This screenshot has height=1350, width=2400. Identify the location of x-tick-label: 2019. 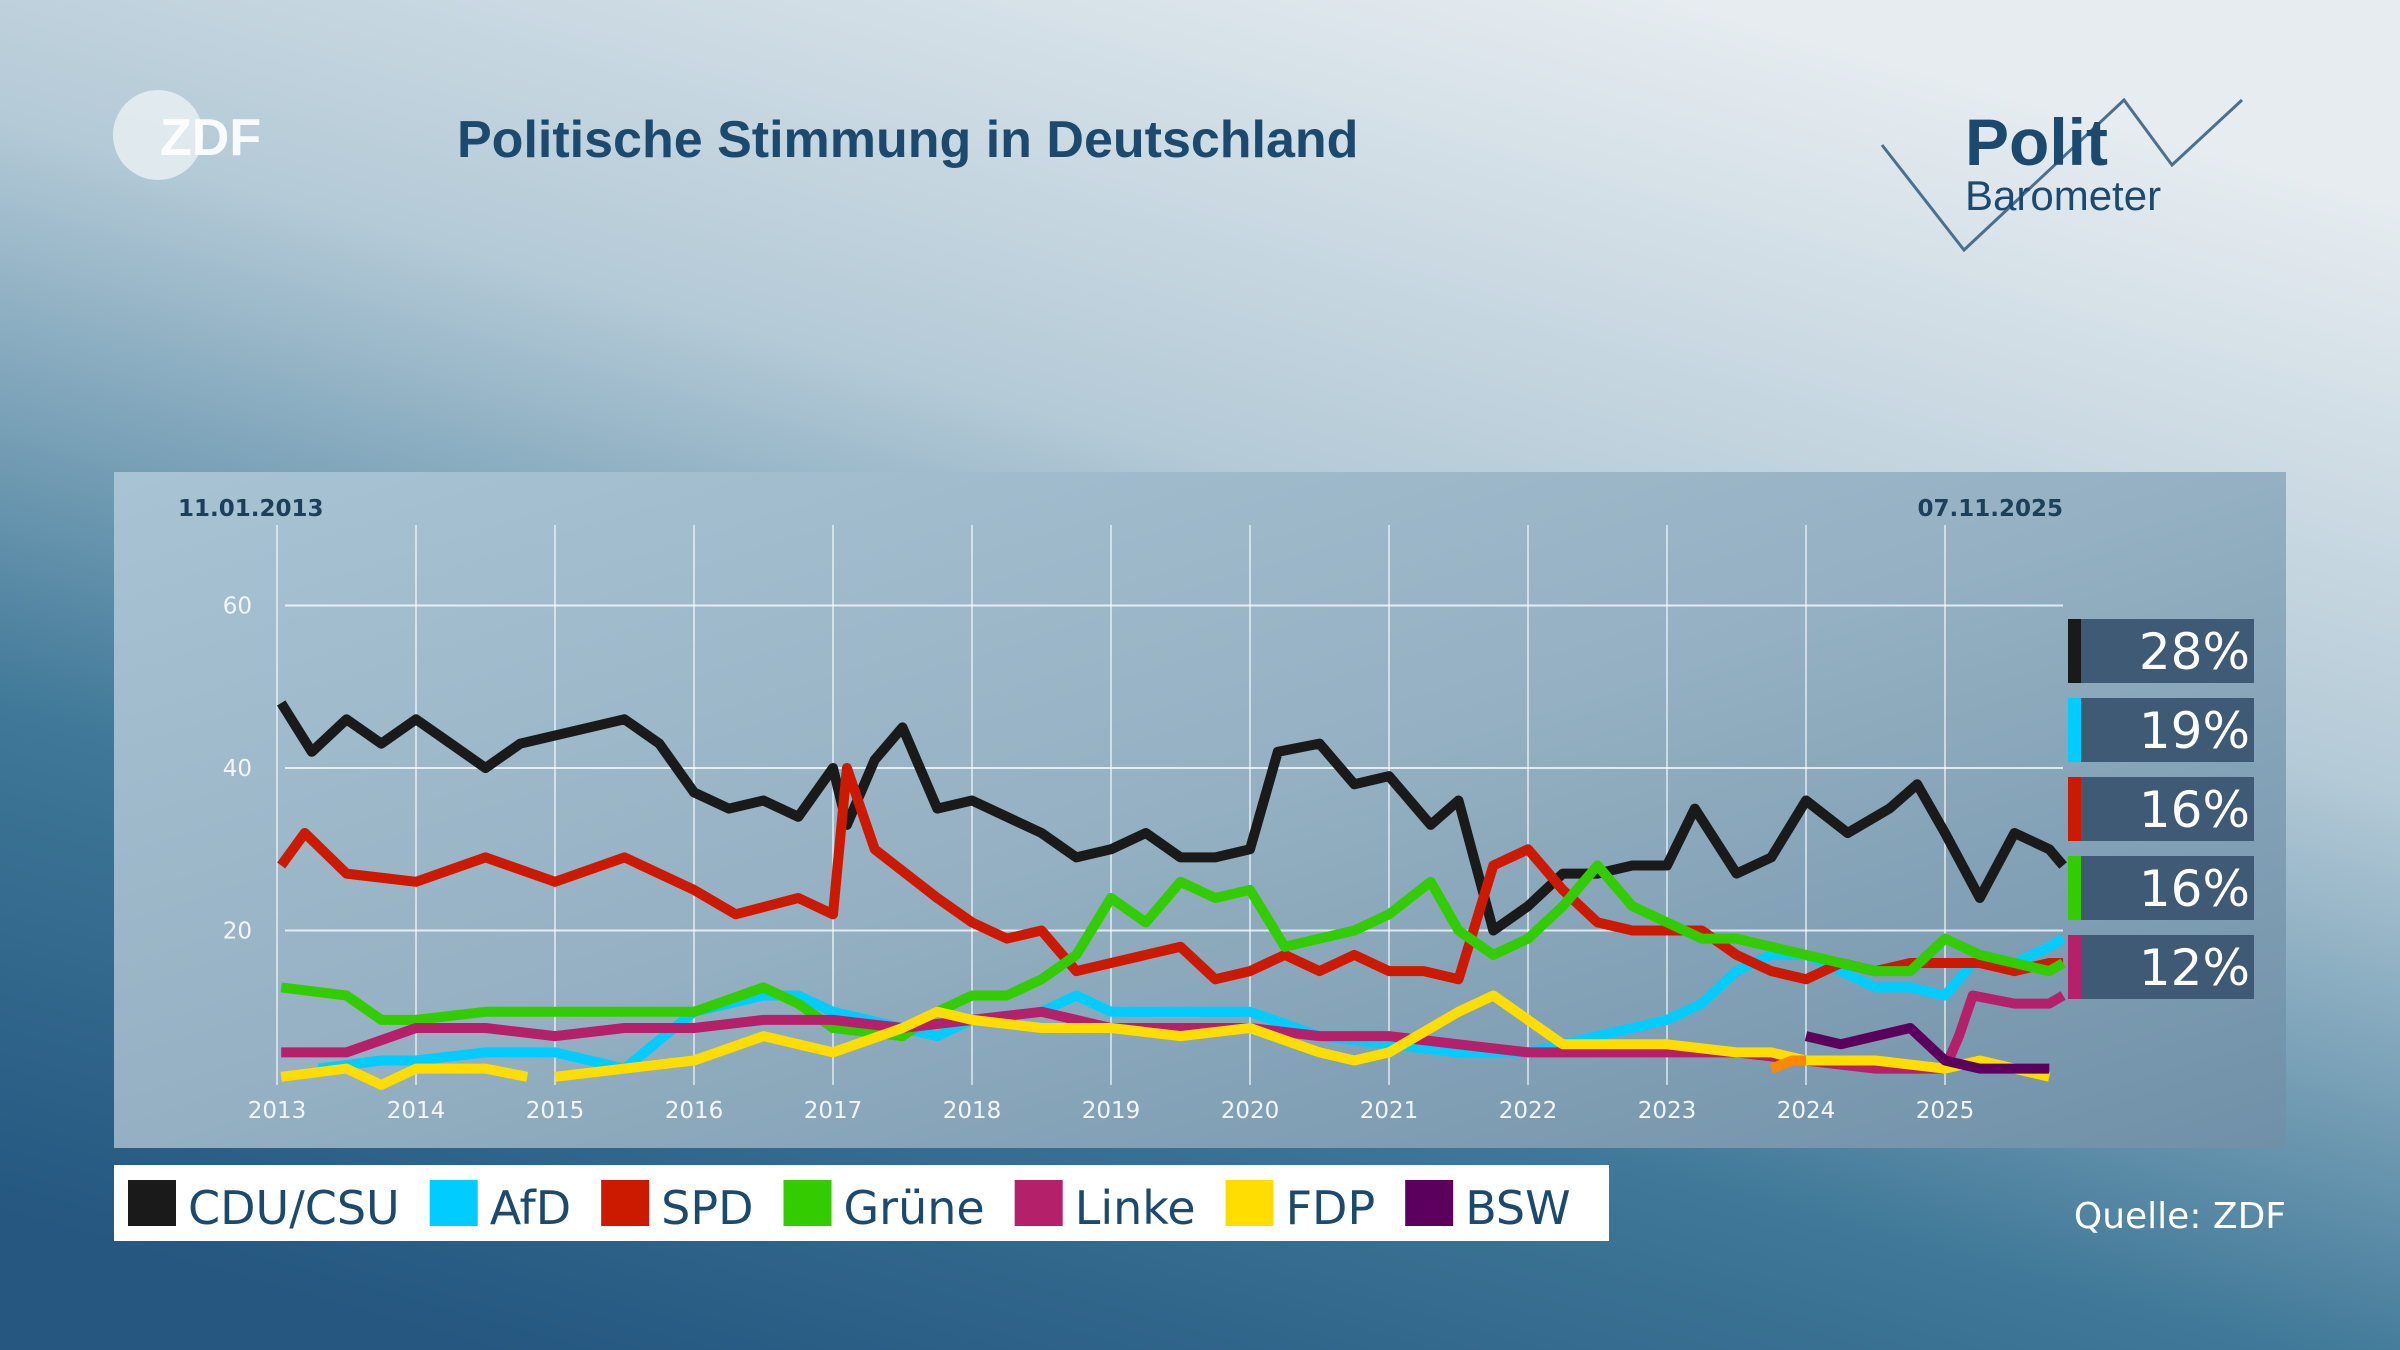
(1111, 1111).